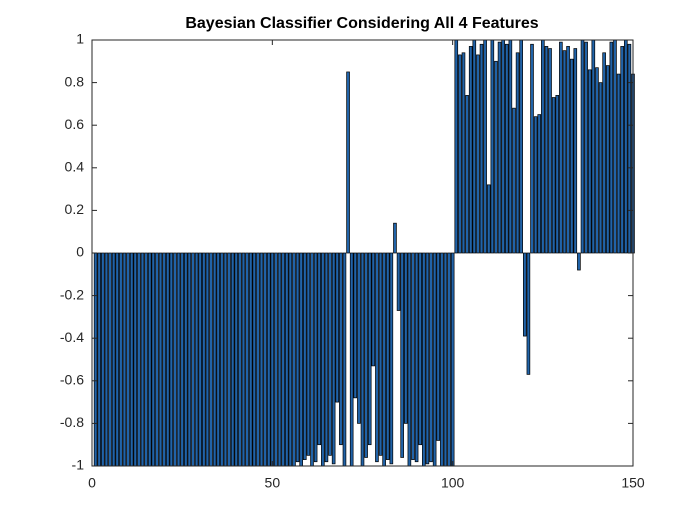  I want to click on y-tick-label: 0.4, so click(75, 167).